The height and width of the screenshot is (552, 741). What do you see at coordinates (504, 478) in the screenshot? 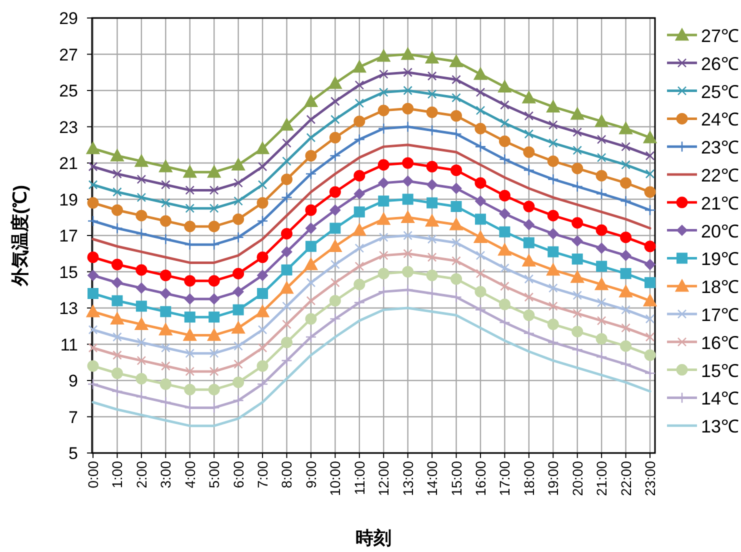
I see `x-tick-label: 17:00` at bounding box center [504, 478].